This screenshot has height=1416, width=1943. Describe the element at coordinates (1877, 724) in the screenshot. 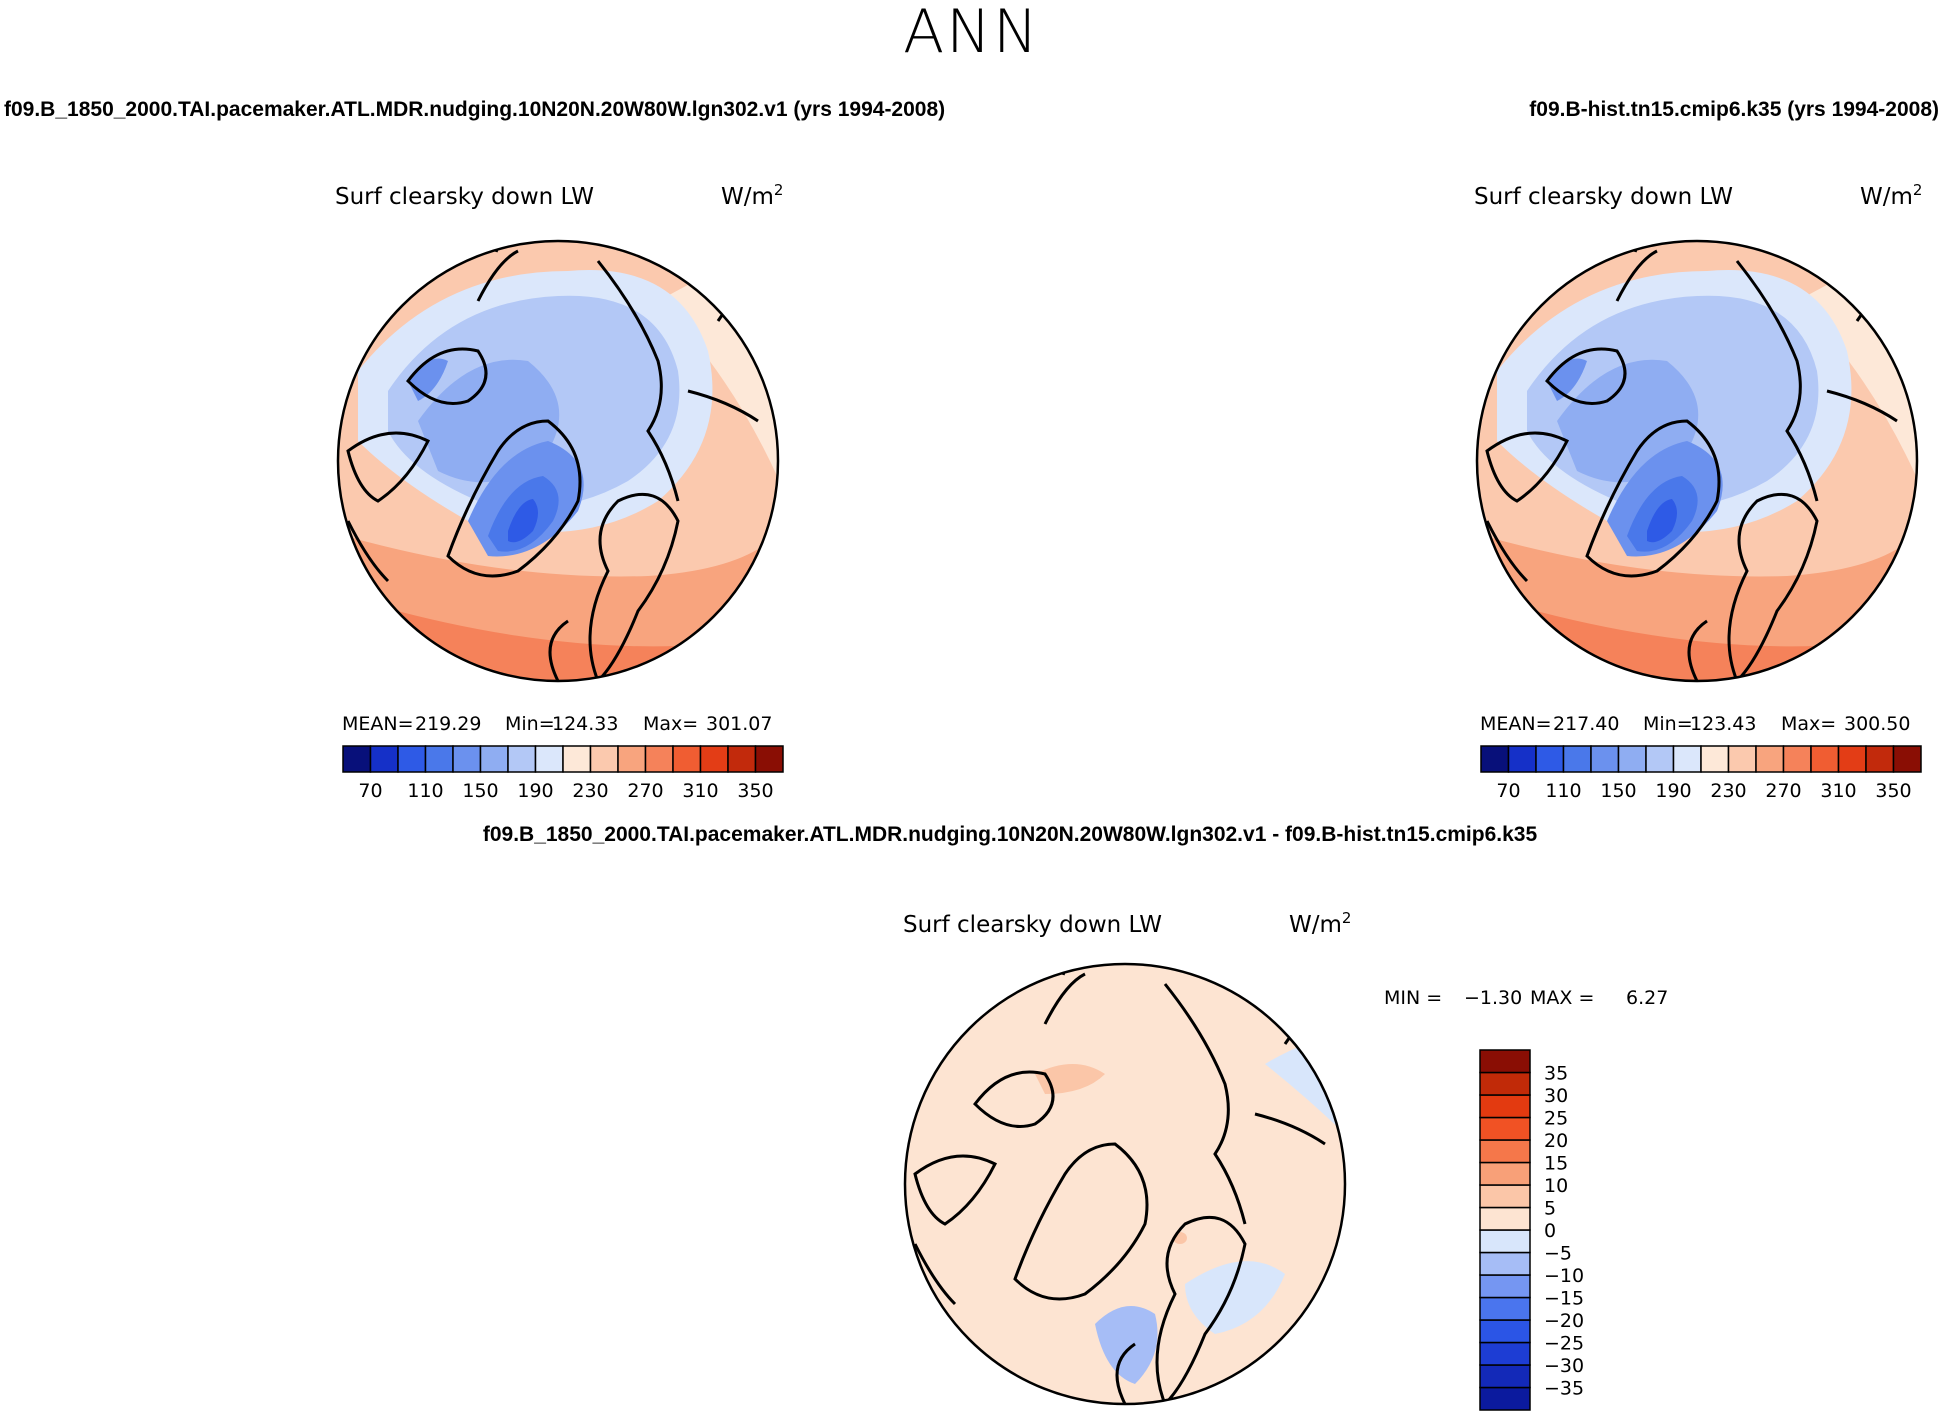

I see `svg-text: 300.50` at that location.